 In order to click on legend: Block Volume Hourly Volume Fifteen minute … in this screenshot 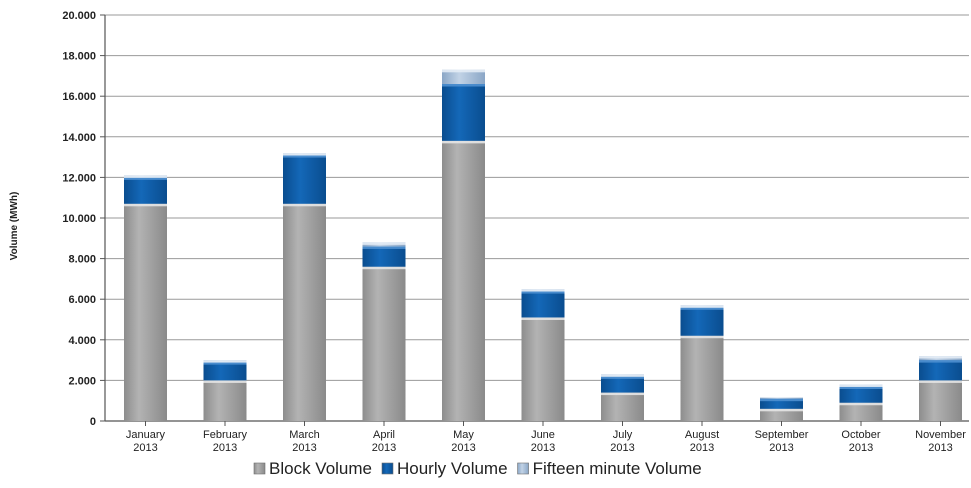, I will do `click(478, 468)`.